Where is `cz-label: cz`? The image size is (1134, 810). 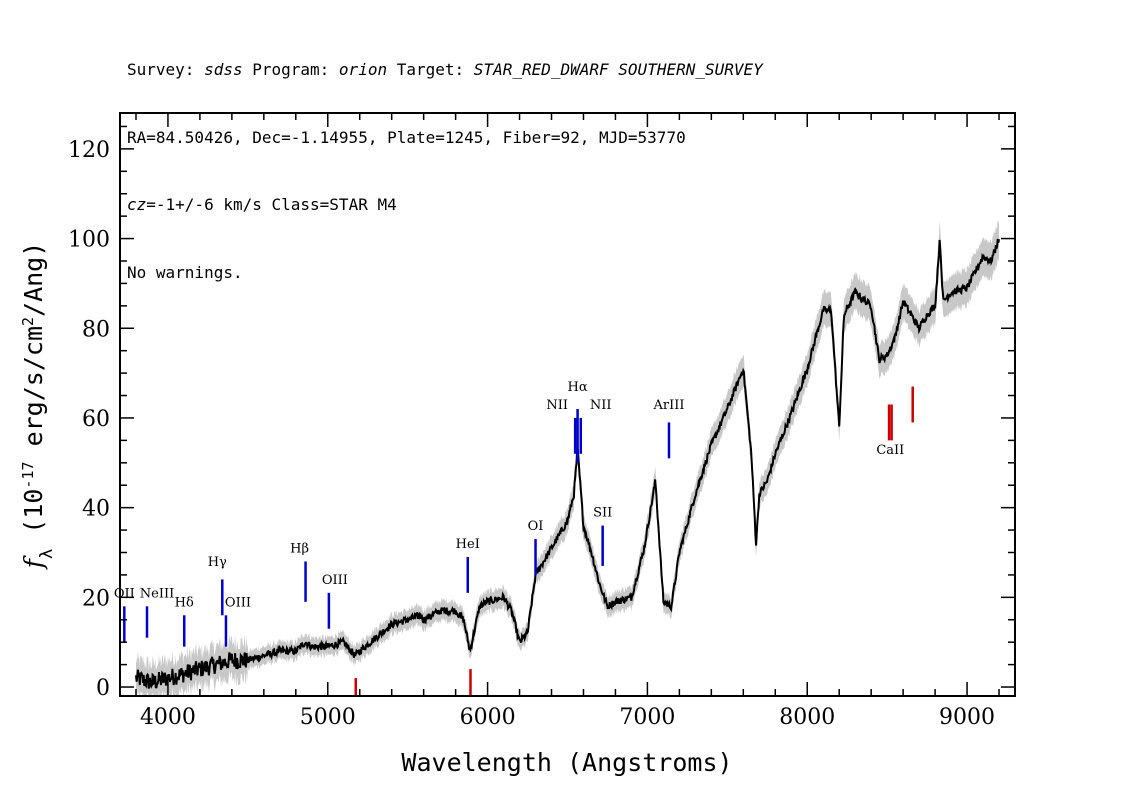 cz-label: cz is located at coordinates (137, 204).